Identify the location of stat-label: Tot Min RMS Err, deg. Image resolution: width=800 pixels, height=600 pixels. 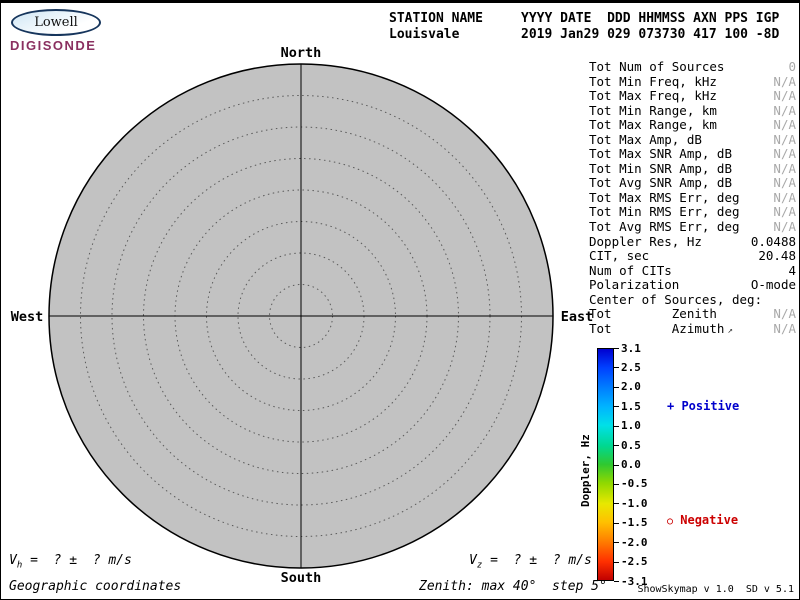
(664, 212).